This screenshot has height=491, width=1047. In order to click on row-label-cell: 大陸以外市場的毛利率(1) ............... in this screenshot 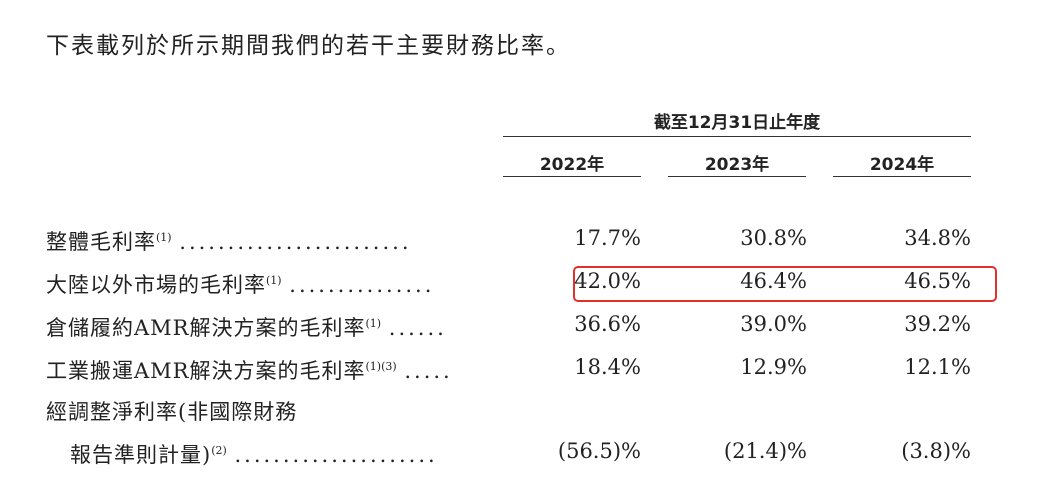, I will do `click(240, 284)`.